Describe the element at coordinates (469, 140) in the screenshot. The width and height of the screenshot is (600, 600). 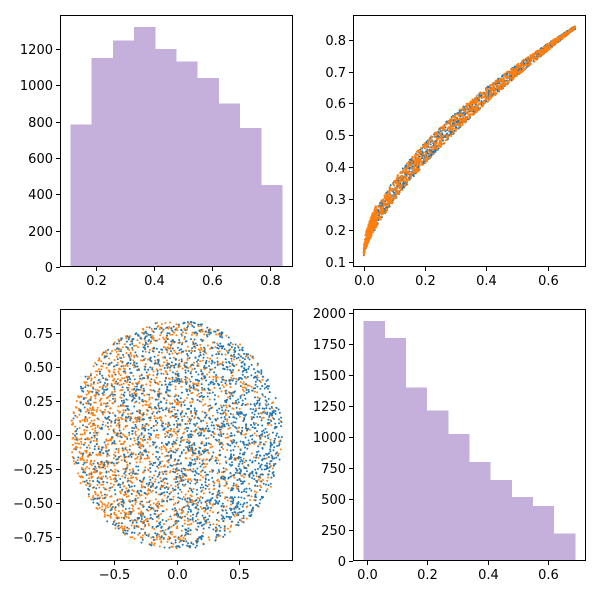
I see `scatter-series` at that location.